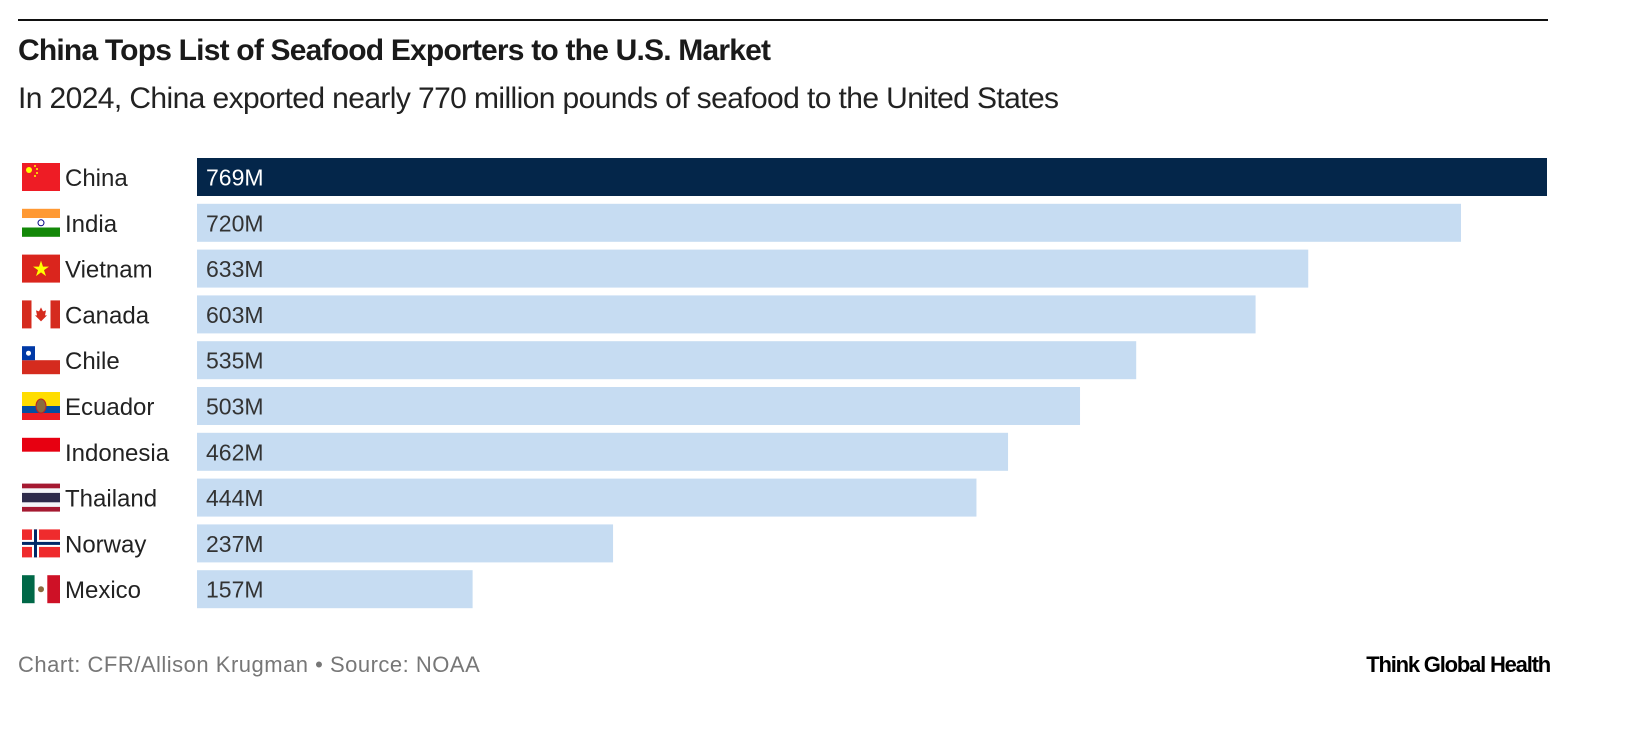  Describe the element at coordinates (235, 590) in the screenshot. I see `value-label: 157M` at that location.